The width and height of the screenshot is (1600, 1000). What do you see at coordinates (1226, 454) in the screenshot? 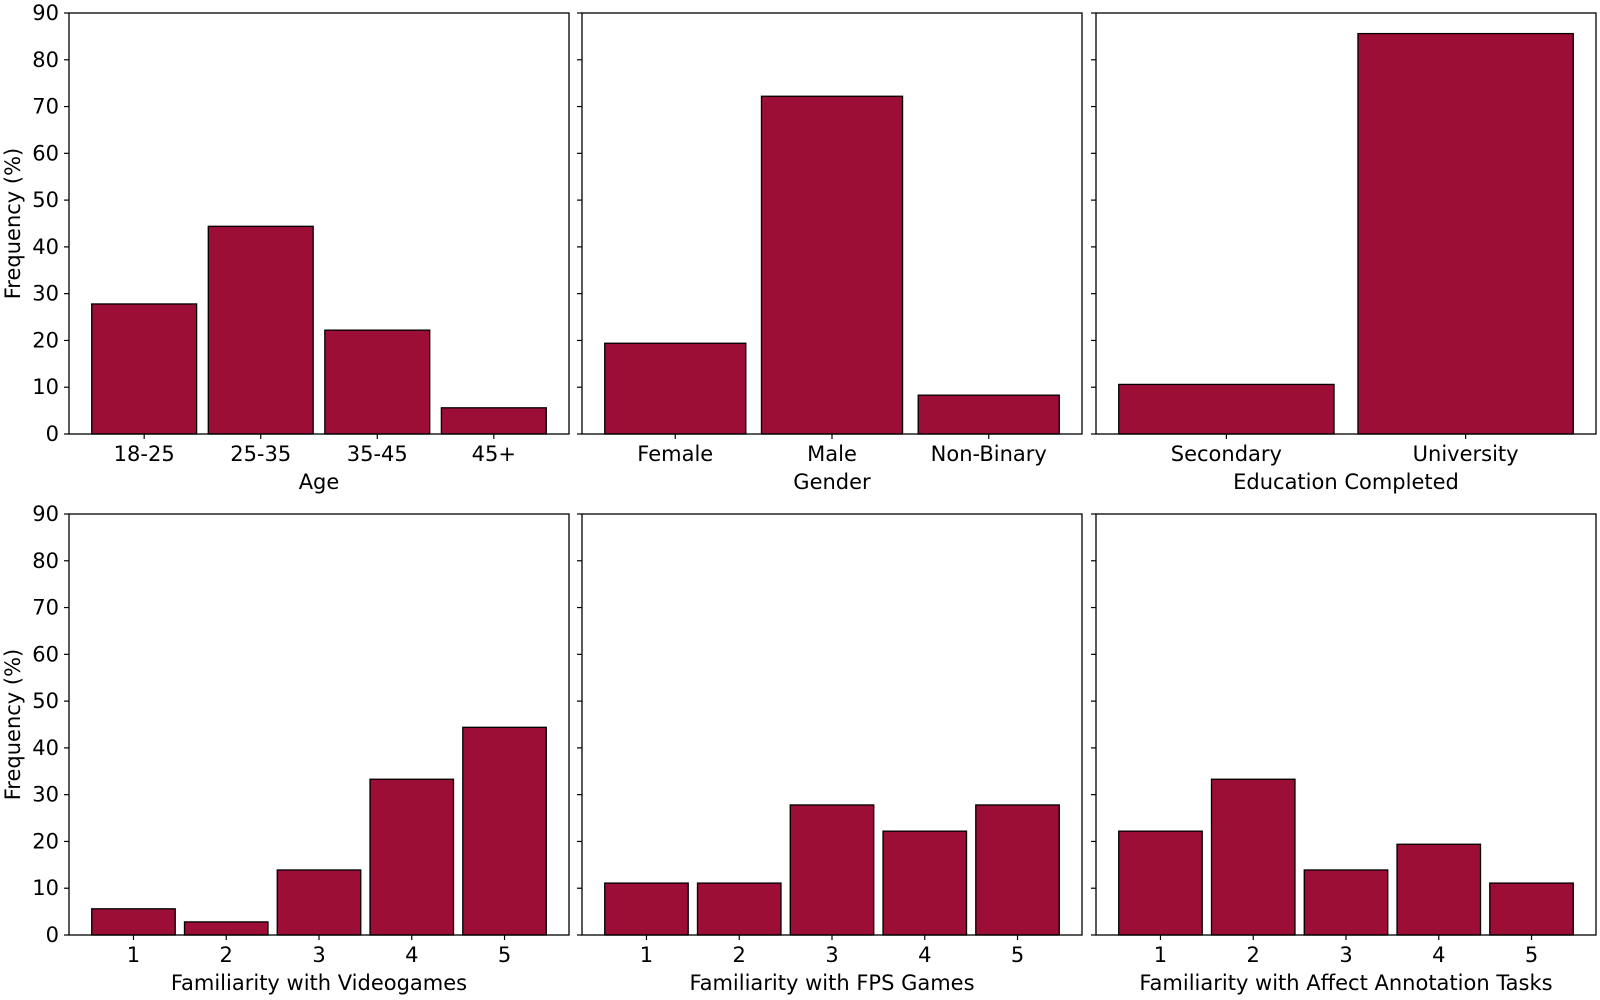
I see `x-tick-label: Secondary` at bounding box center [1226, 454].